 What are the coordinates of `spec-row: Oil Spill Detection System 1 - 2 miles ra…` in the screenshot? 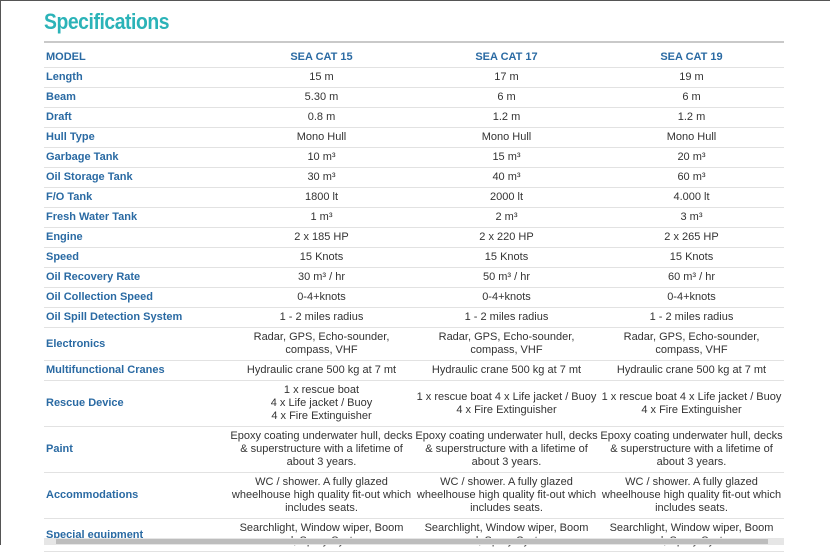 It's located at (414, 317).